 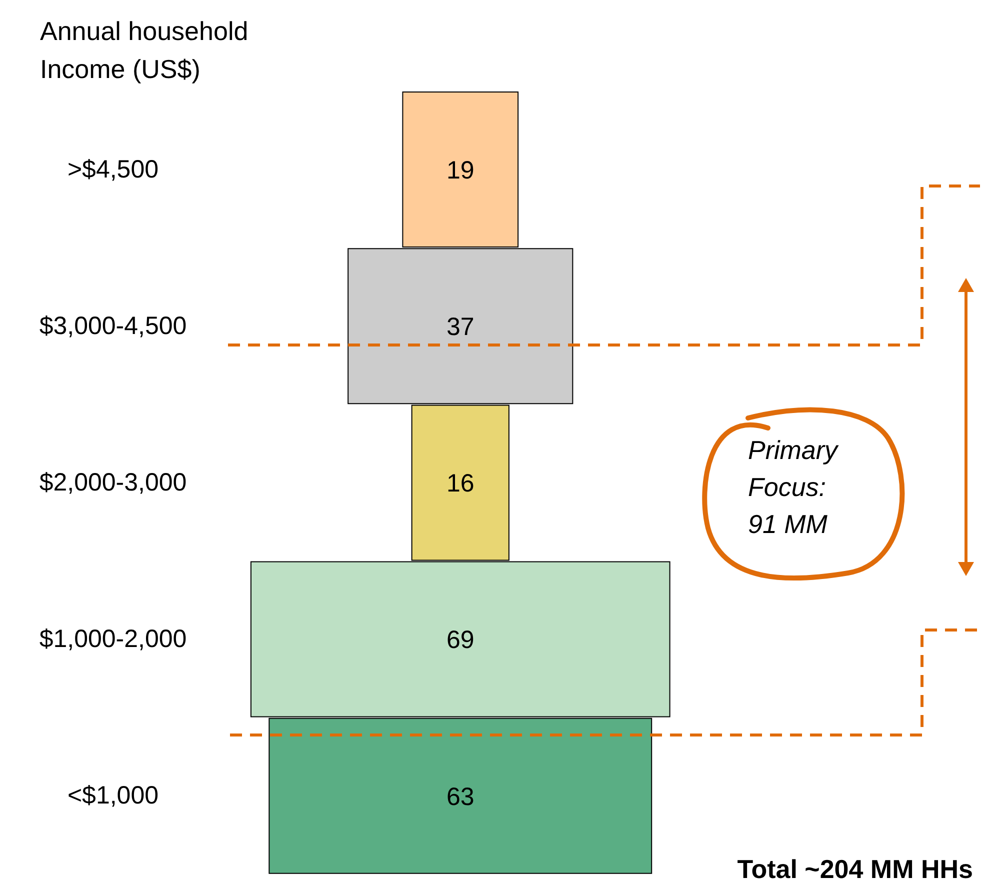 What do you see at coordinates (460, 326) in the screenshot?
I see `data-label: 37` at bounding box center [460, 326].